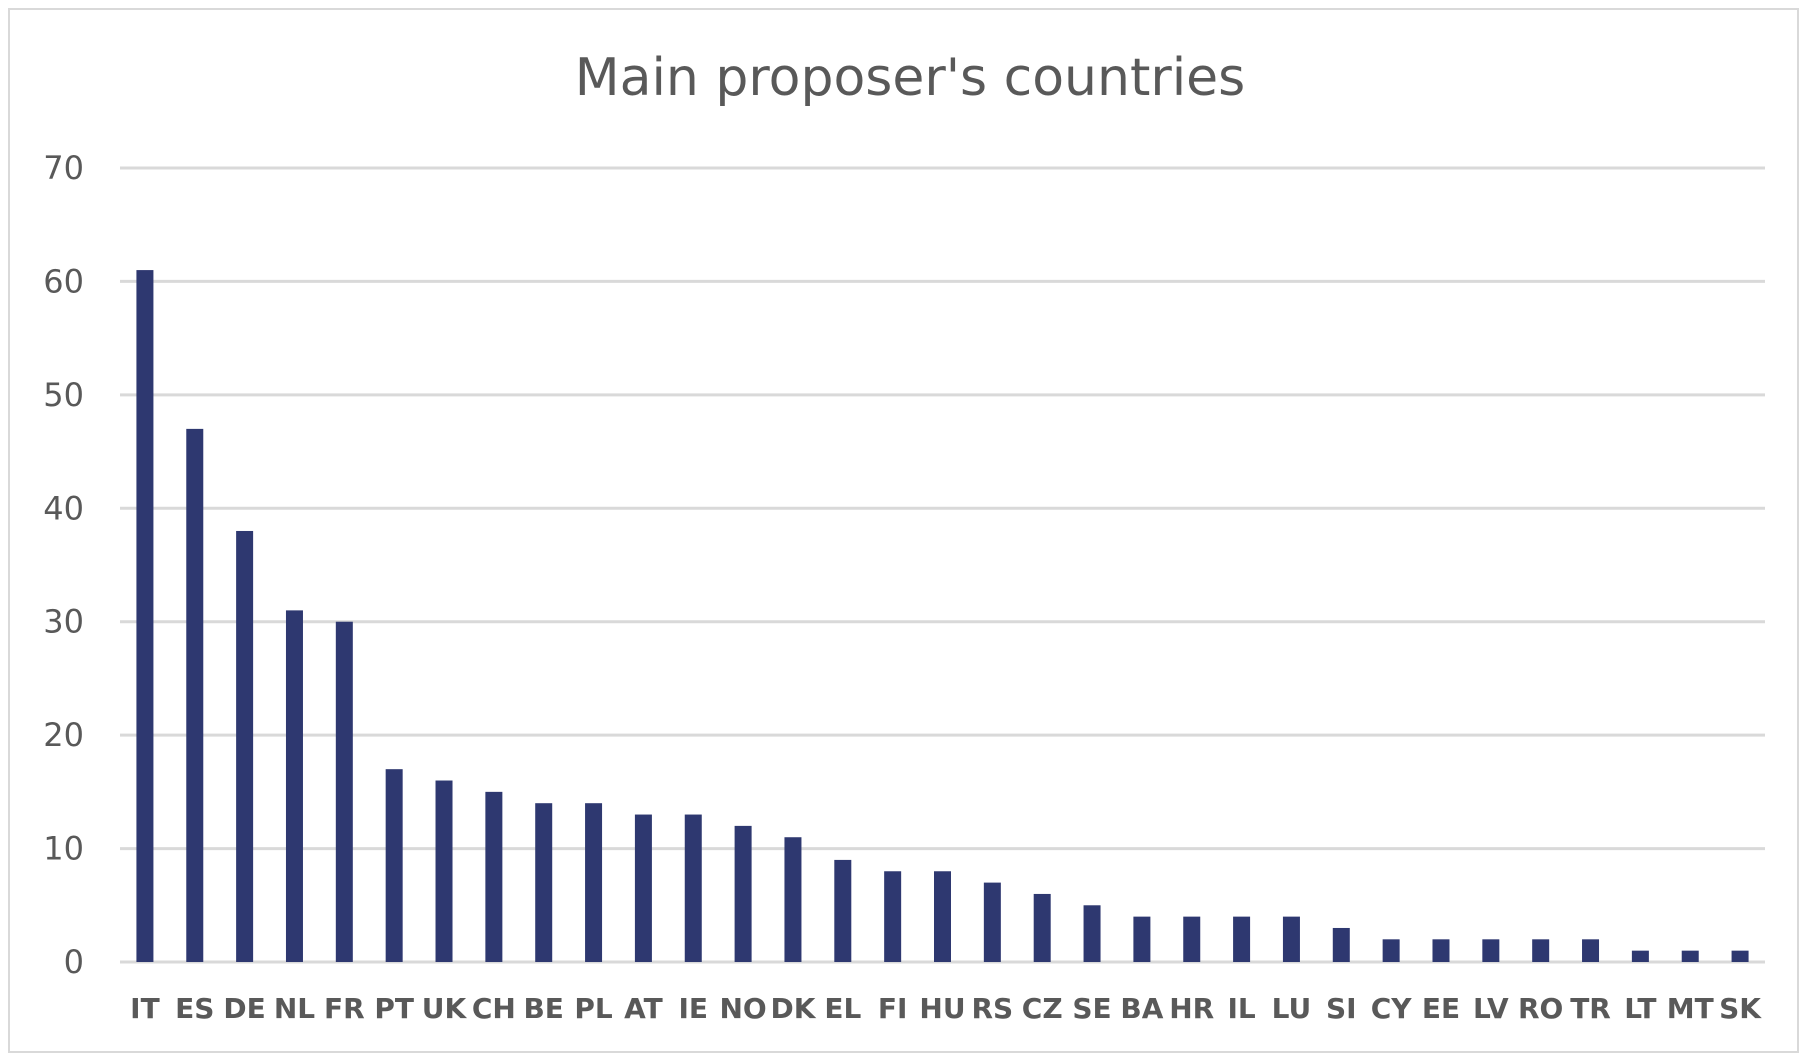 Image resolution: width=1811 pixels, height=1063 pixels. Describe the element at coordinates (344, 1008) in the screenshot. I see `x-tick-label: FR` at that location.